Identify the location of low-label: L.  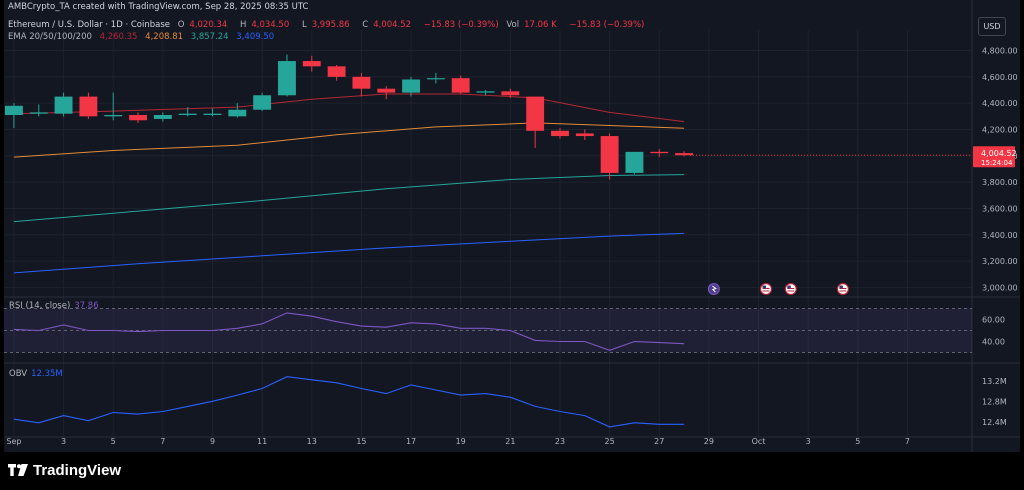
(304, 25).